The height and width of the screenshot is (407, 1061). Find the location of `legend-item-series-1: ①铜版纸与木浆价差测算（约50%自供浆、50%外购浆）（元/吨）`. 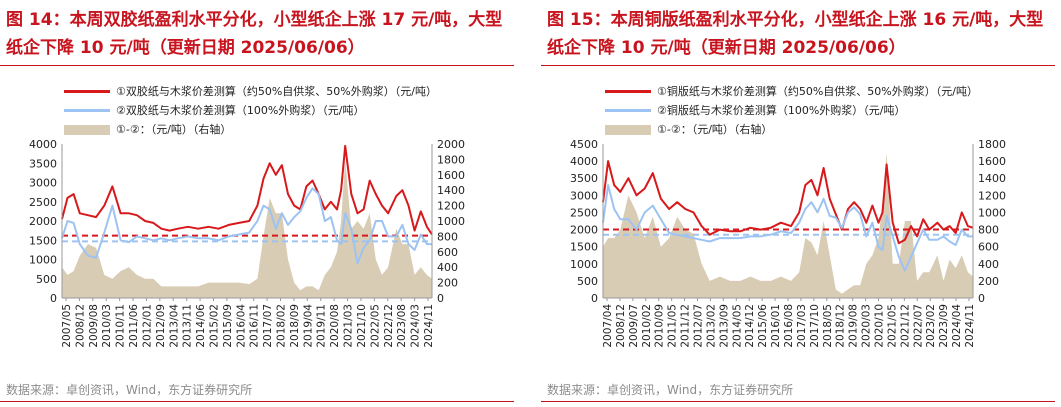

legend-item-series-1: ①铜版纸与木浆价差测算（约50%自供浆、50%外购浆）（元/吨） is located at coordinates (791, 91).